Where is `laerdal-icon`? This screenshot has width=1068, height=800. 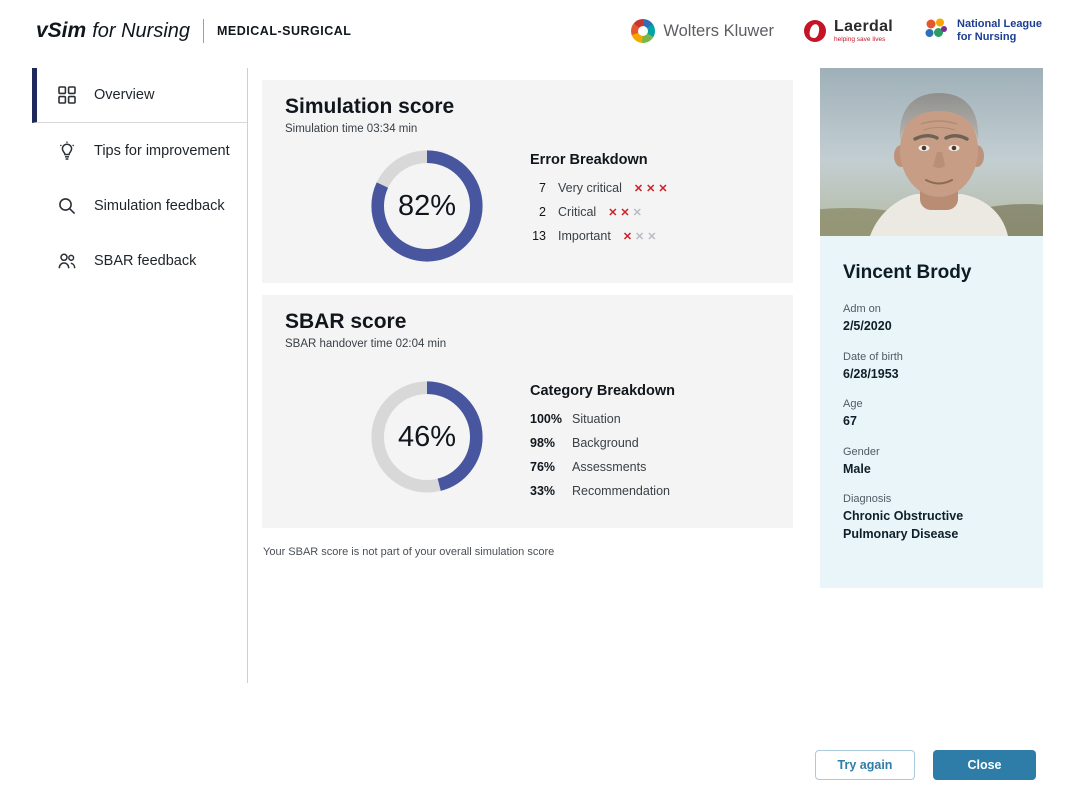
laerdal-icon is located at coordinates (815, 31).